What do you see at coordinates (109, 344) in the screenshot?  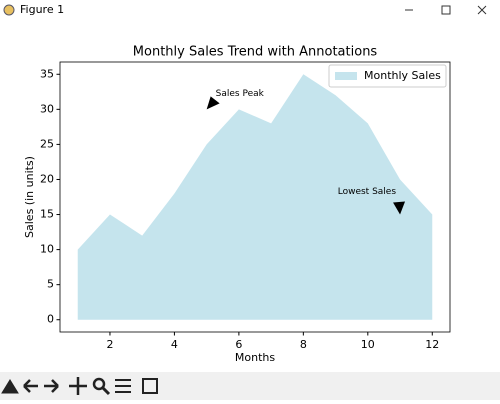 I see `x-tick-label: 2` at bounding box center [109, 344].